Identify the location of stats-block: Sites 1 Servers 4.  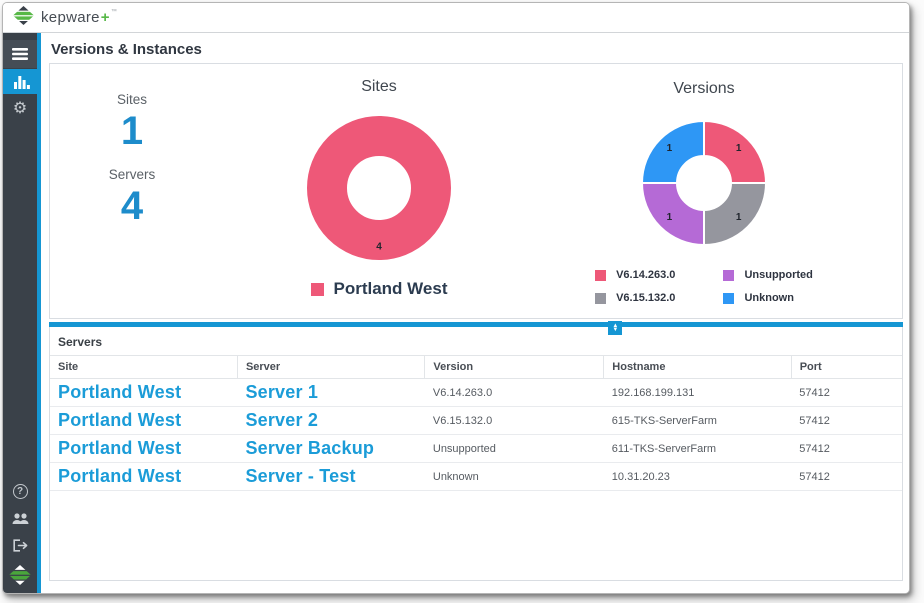
(132, 153).